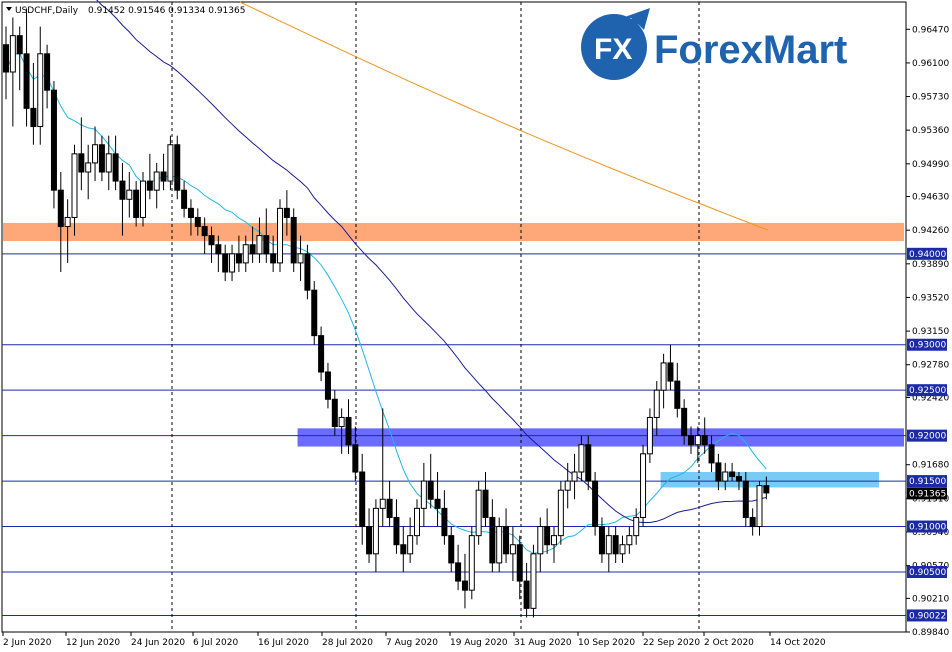  What do you see at coordinates (930, 64) in the screenshot?
I see `y-tick-label: 0.96100` at bounding box center [930, 64].